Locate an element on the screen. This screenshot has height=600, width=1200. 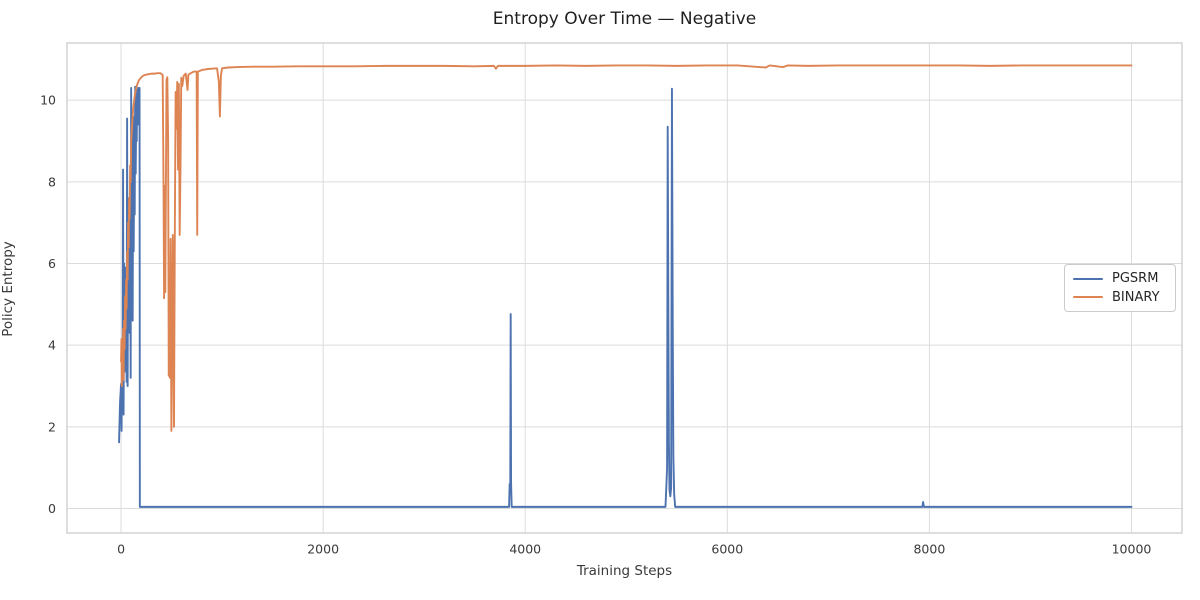
legend-label-pgsrm: PGSRM is located at coordinates (1135, 279).